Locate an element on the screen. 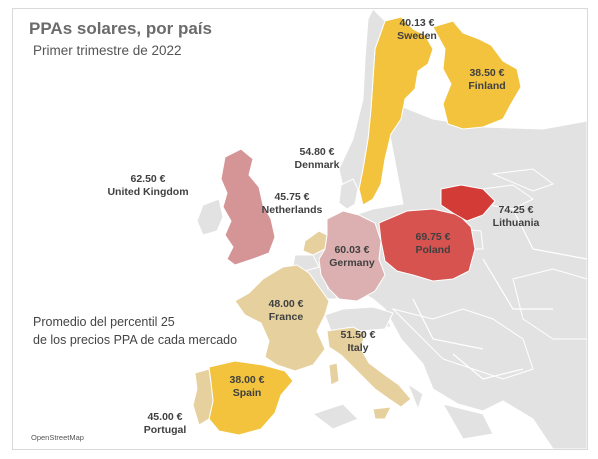 This screenshot has height=459, width=598. label-netherlands: 45.75 € Netherlands is located at coordinates (292, 204).